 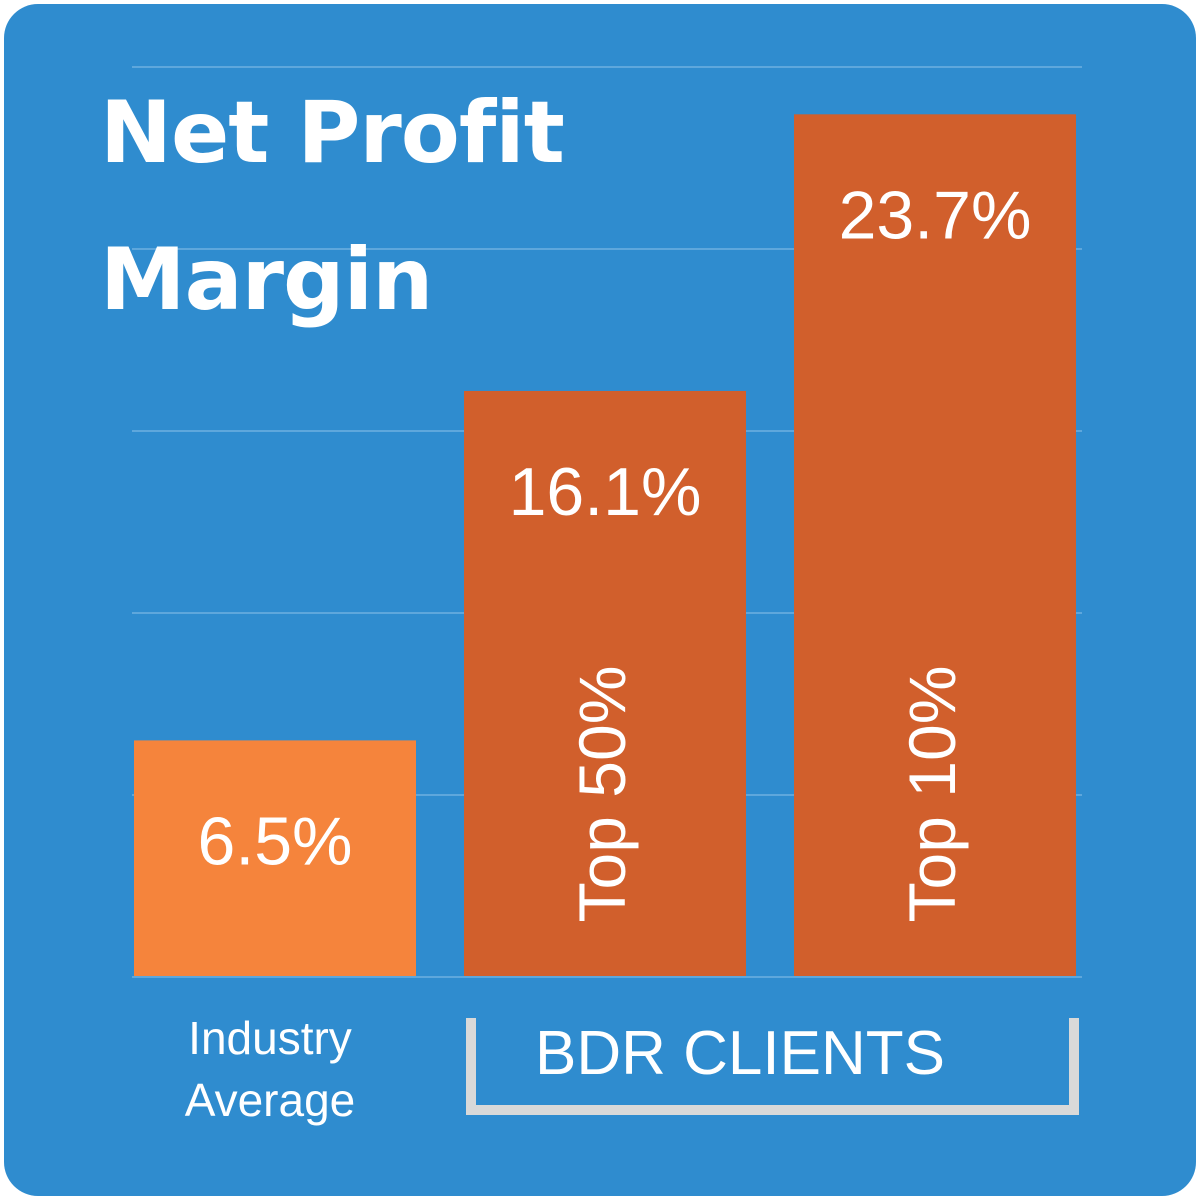 What do you see at coordinates (275, 841) in the screenshot?
I see `bar-value-label-1: 6.5%` at bounding box center [275, 841].